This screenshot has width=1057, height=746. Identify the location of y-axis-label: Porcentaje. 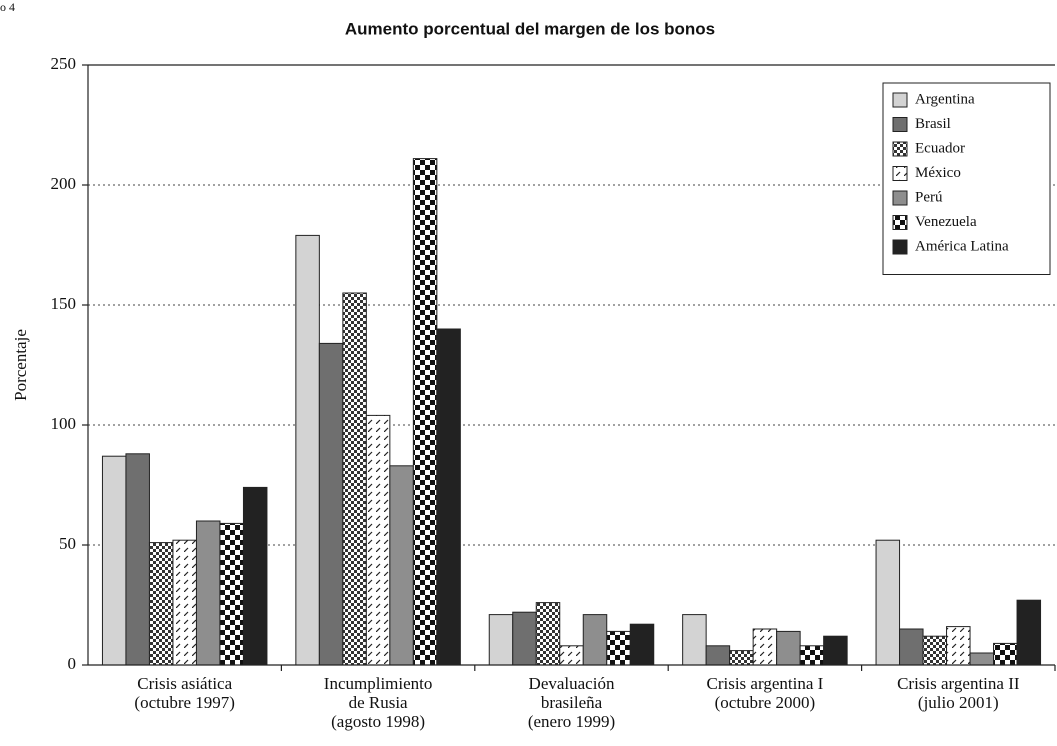
(20, 365).